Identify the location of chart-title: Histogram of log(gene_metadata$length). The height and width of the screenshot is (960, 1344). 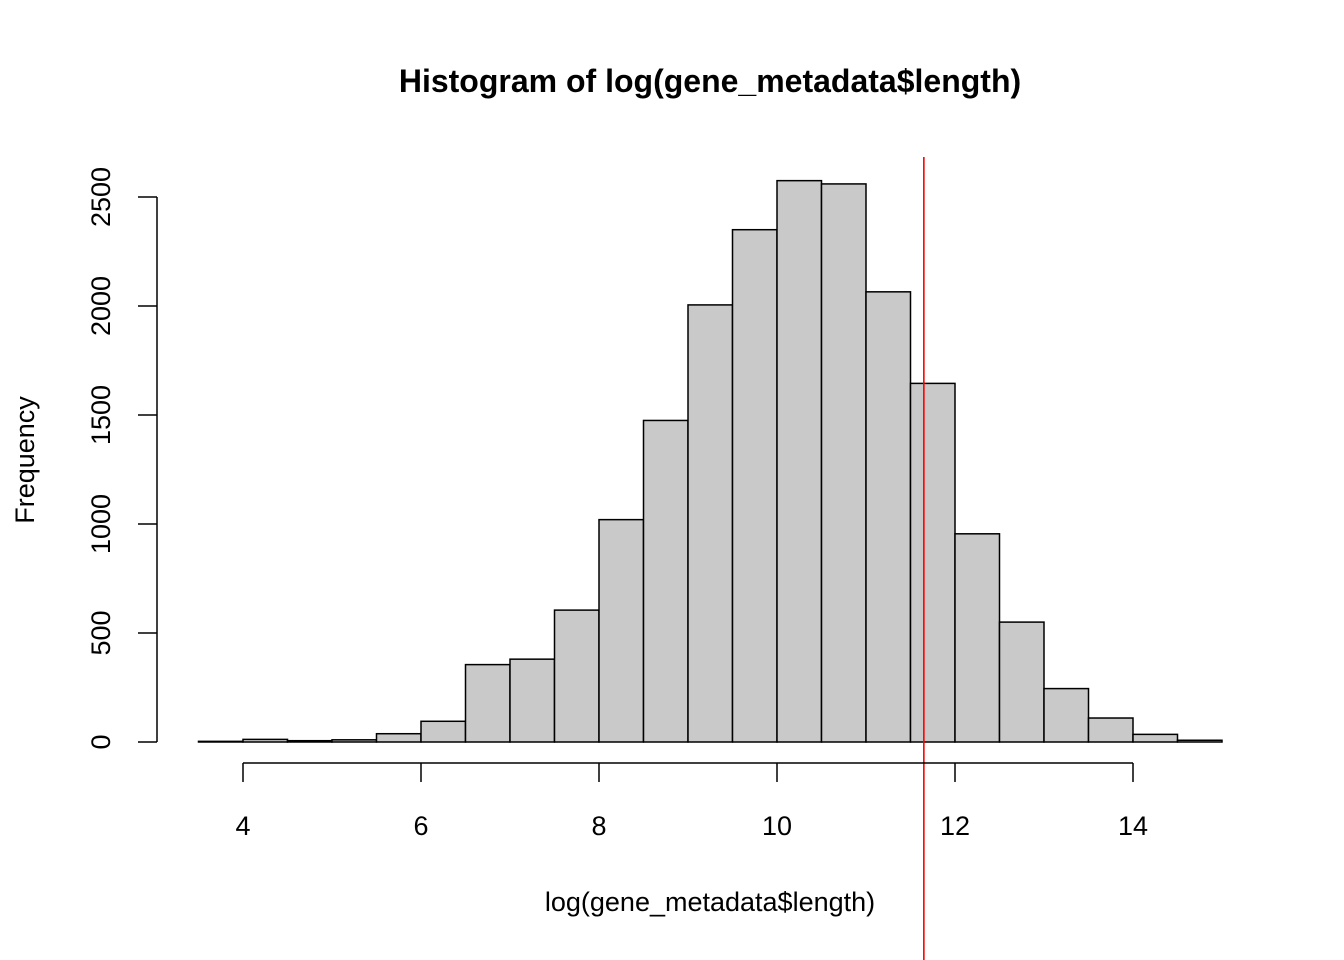
(710, 81).